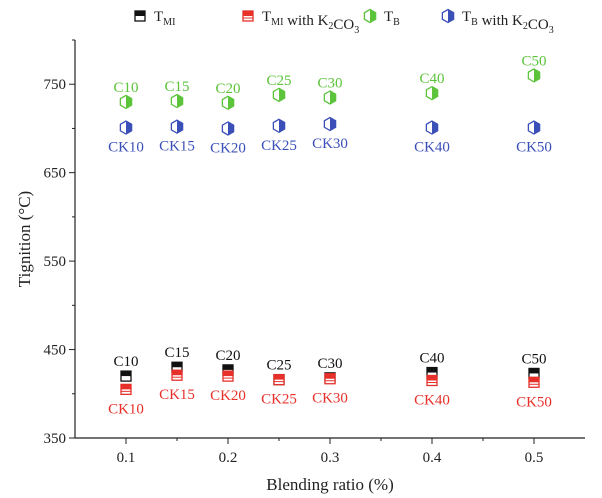 The height and width of the screenshot is (498, 602). I want to click on y-tick-label: 450, so click(55, 351).